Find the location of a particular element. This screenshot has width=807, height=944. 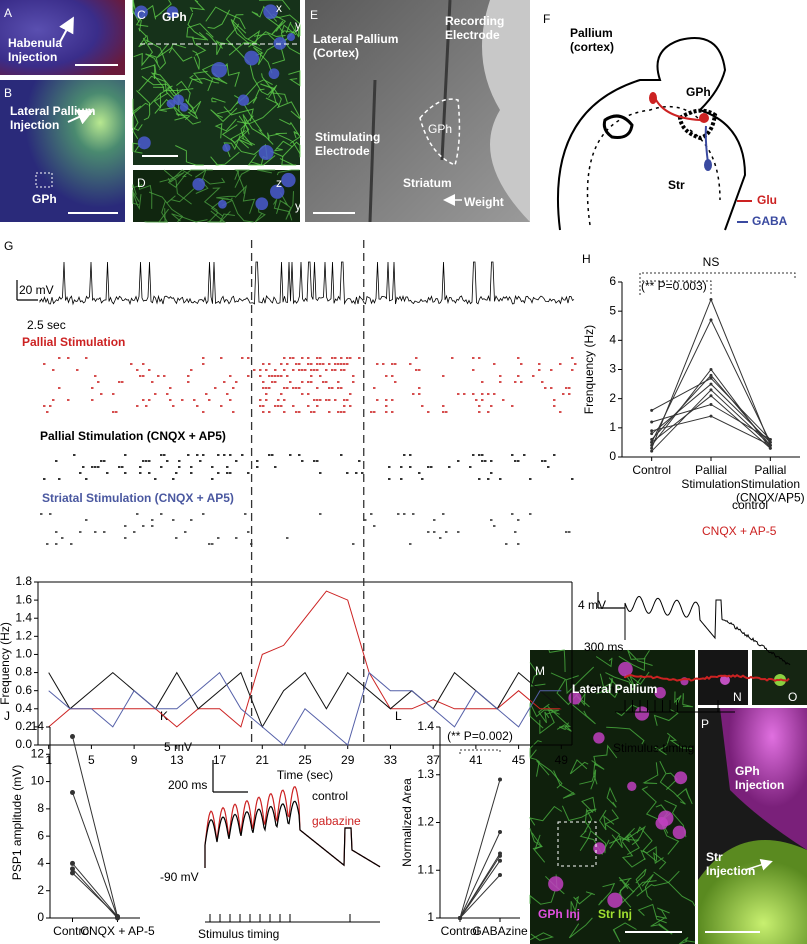

scale-label: 4 mV is located at coordinates (592, 605).